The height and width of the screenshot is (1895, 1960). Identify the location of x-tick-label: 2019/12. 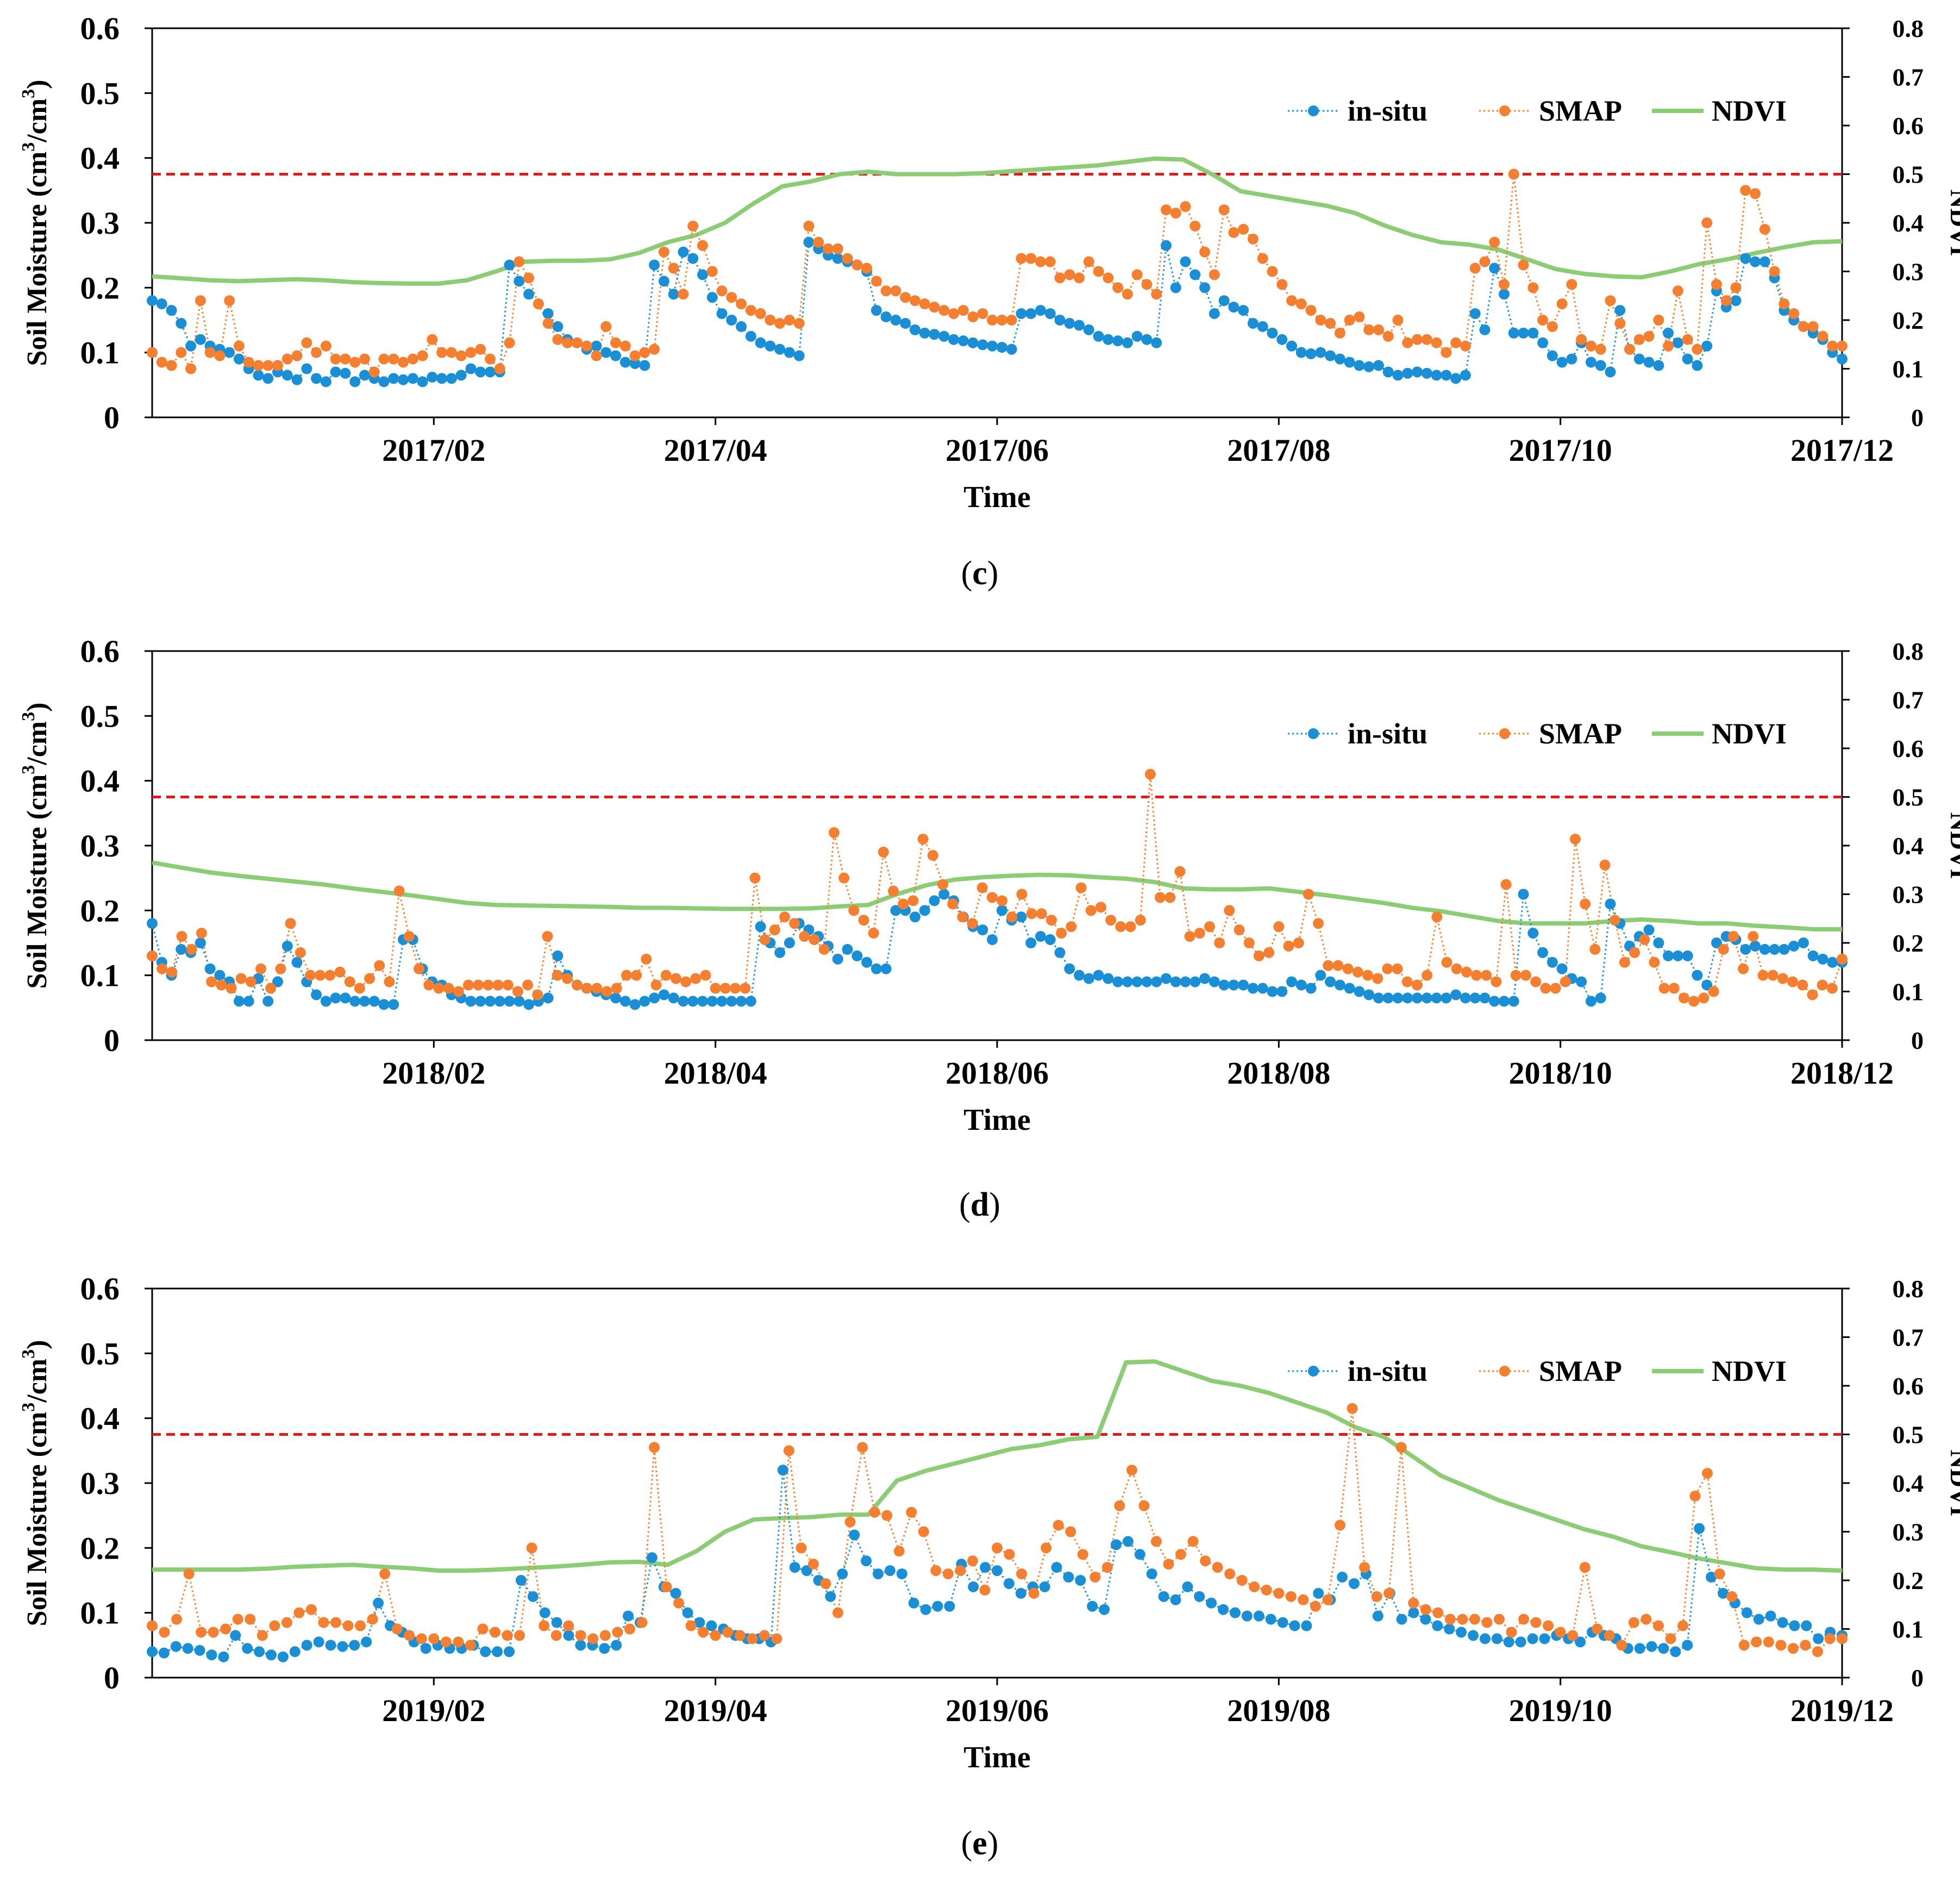
(1842, 1710).